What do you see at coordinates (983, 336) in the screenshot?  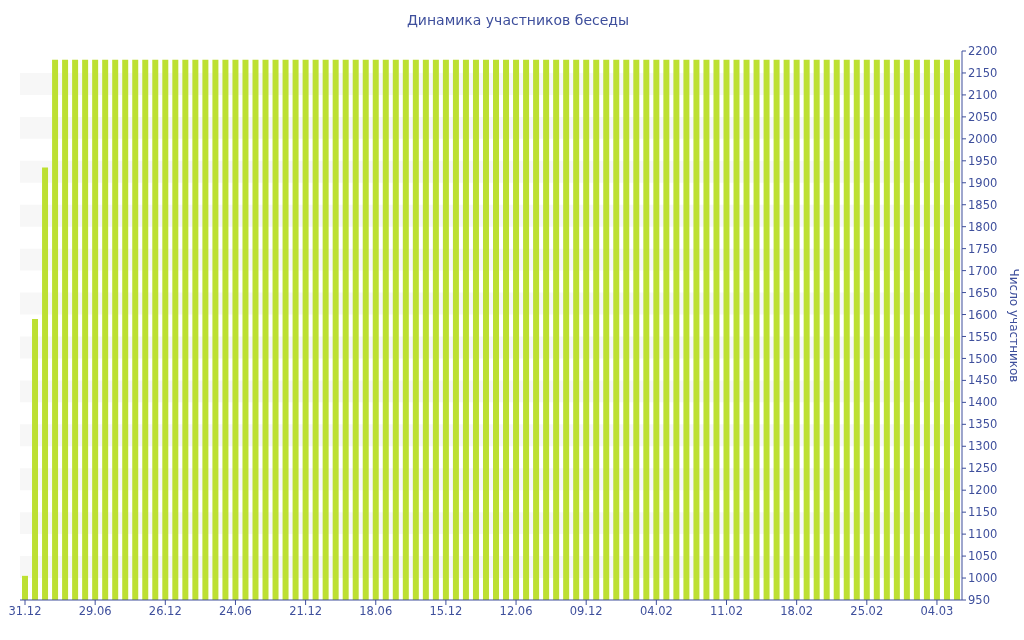 I see `y-tick-label: 1550` at bounding box center [983, 336].